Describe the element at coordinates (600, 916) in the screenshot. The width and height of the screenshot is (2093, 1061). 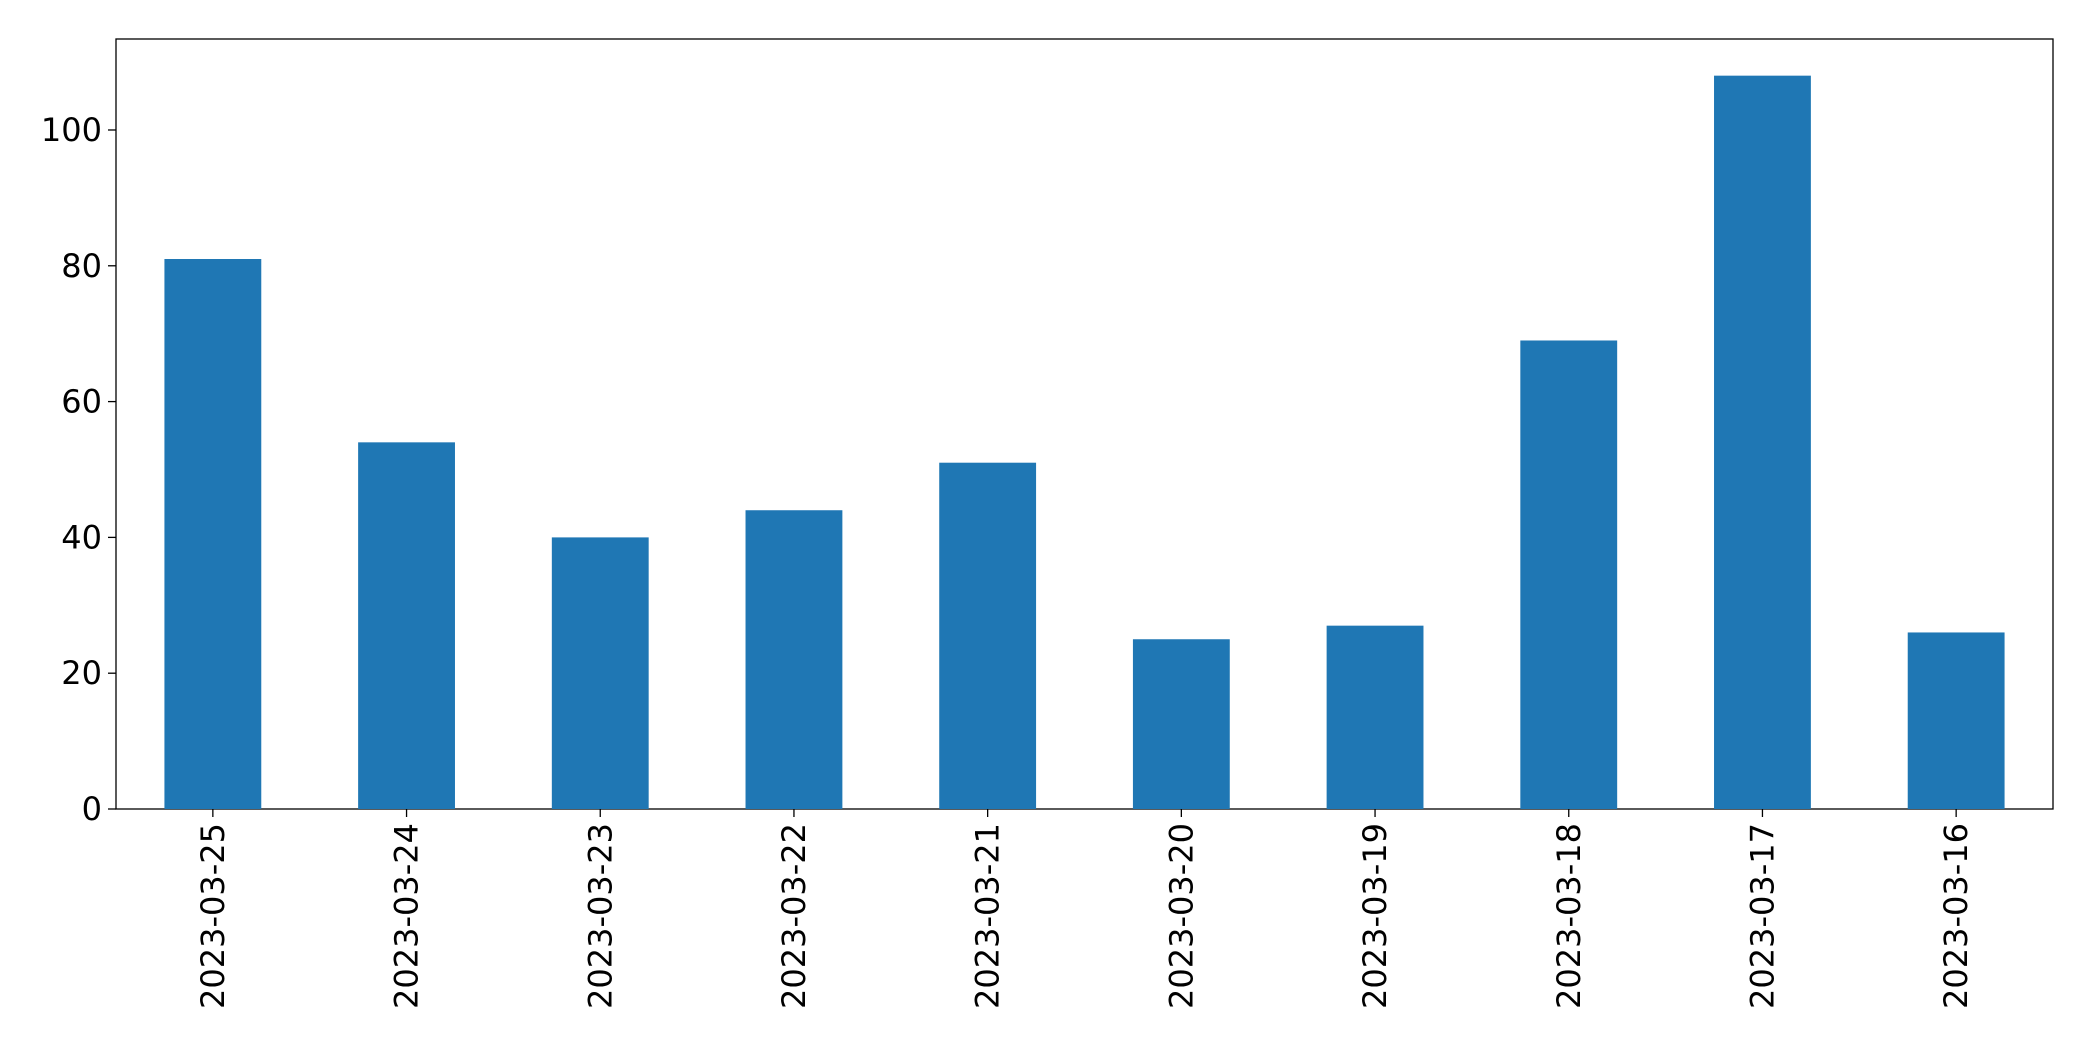
I see `x-tick-label: 2023-03-23` at that location.